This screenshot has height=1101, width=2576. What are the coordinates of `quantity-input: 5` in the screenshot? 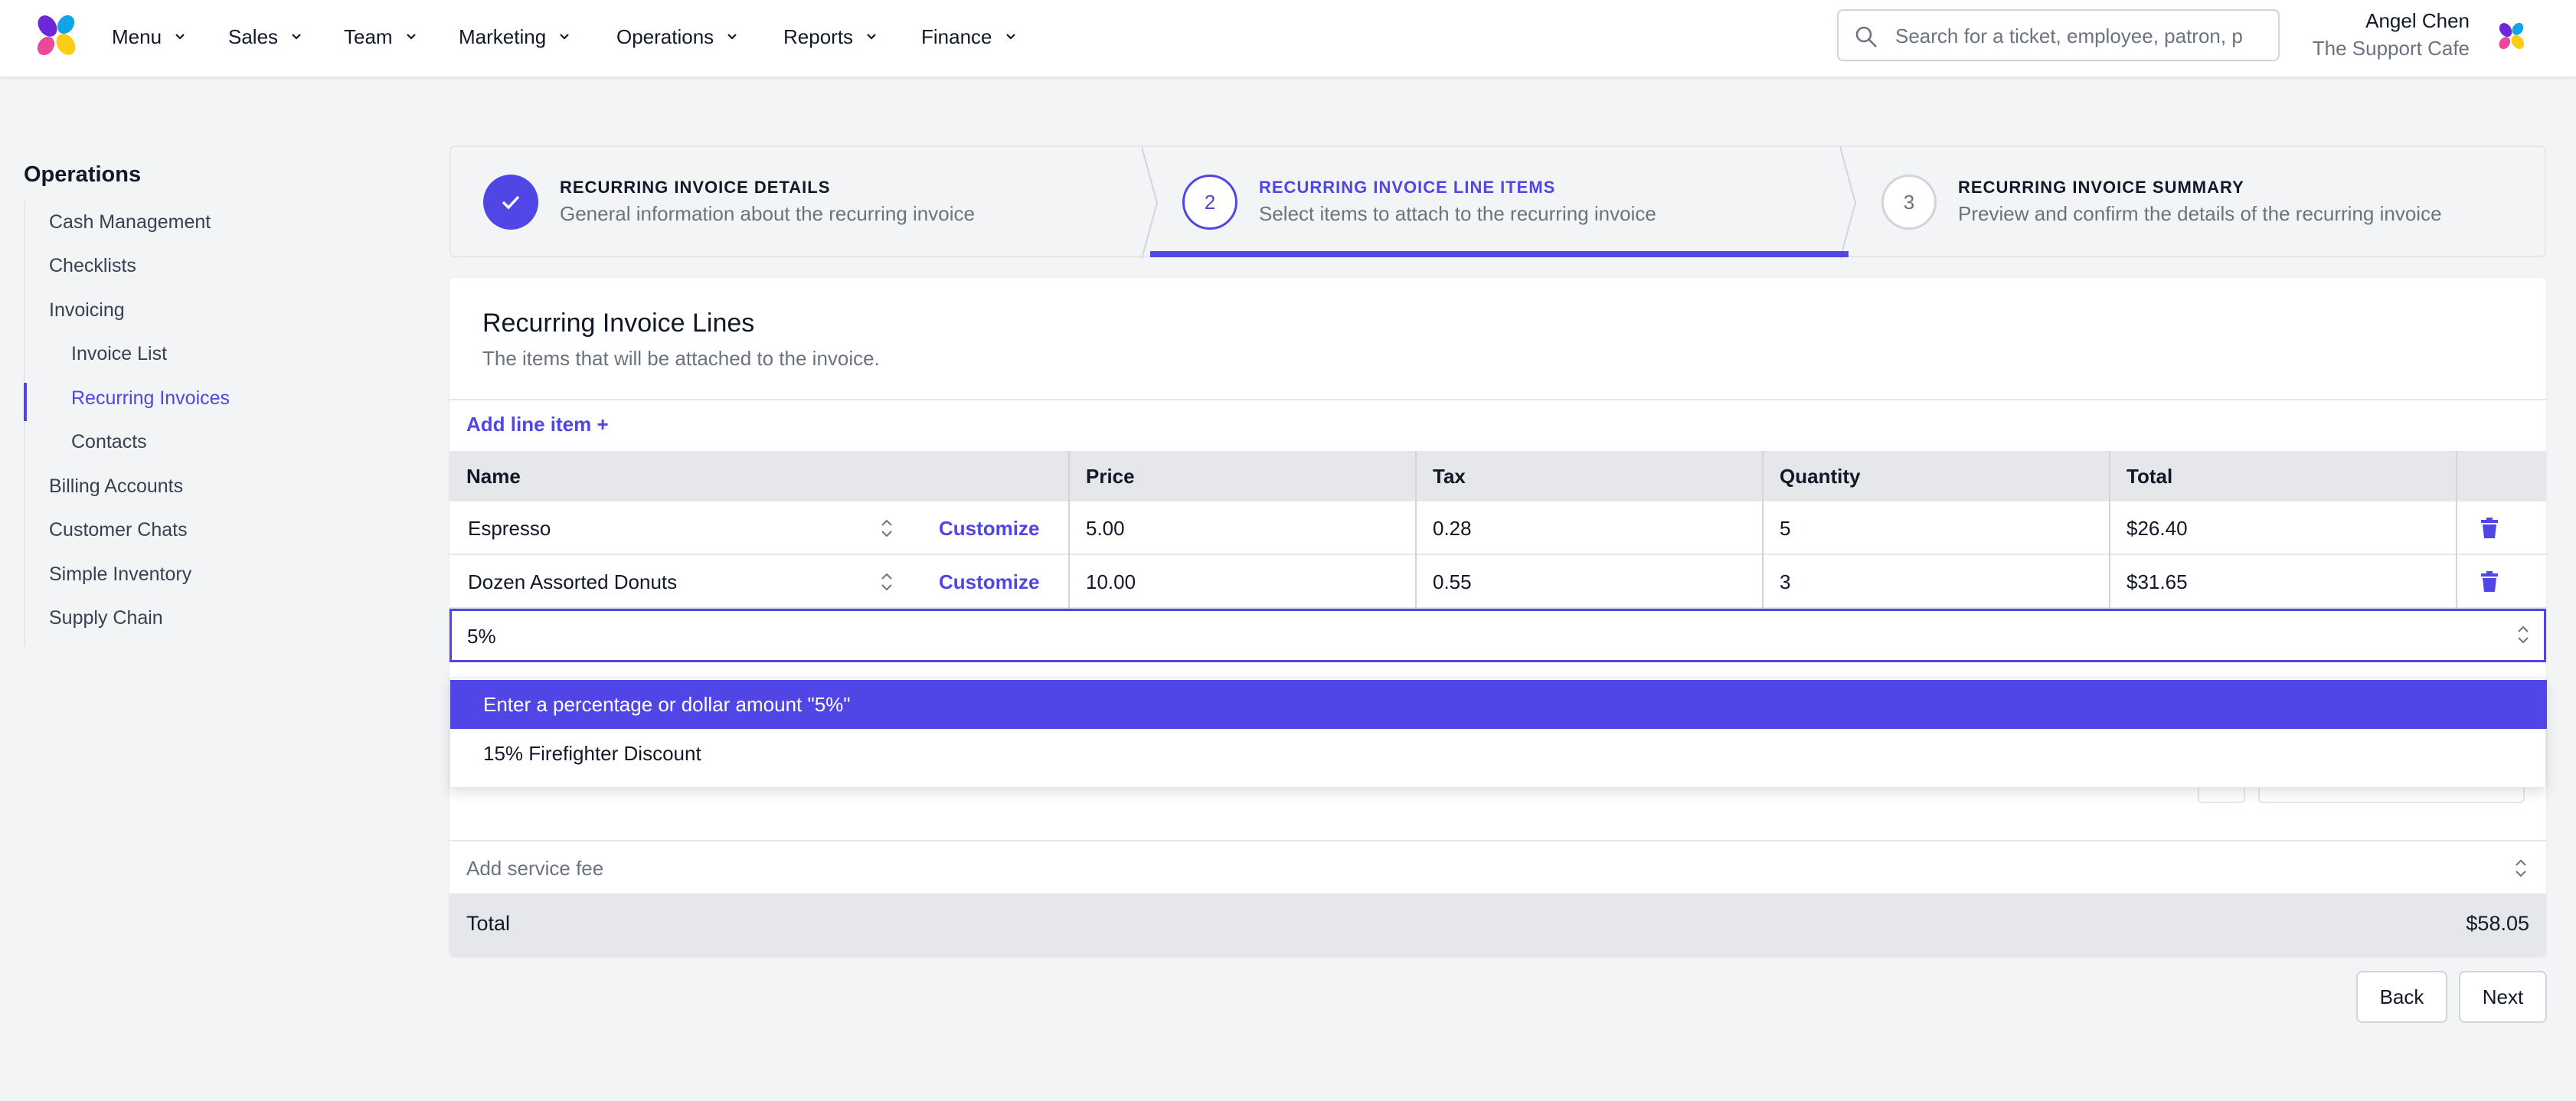 It's located at (1785, 528).